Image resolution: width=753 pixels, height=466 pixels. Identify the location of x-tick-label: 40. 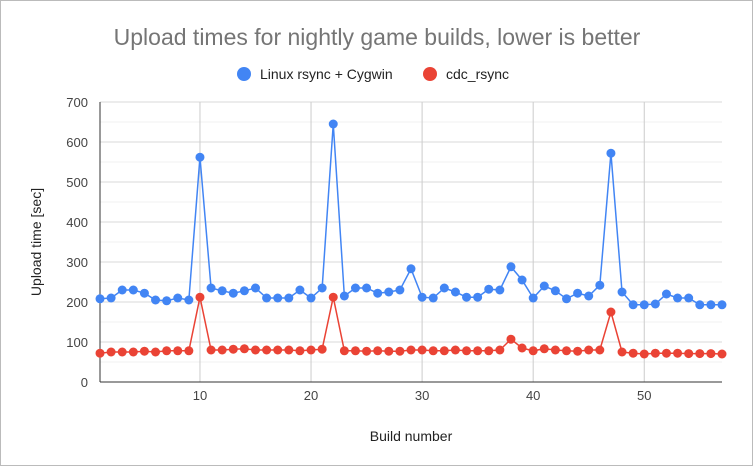
(533, 395).